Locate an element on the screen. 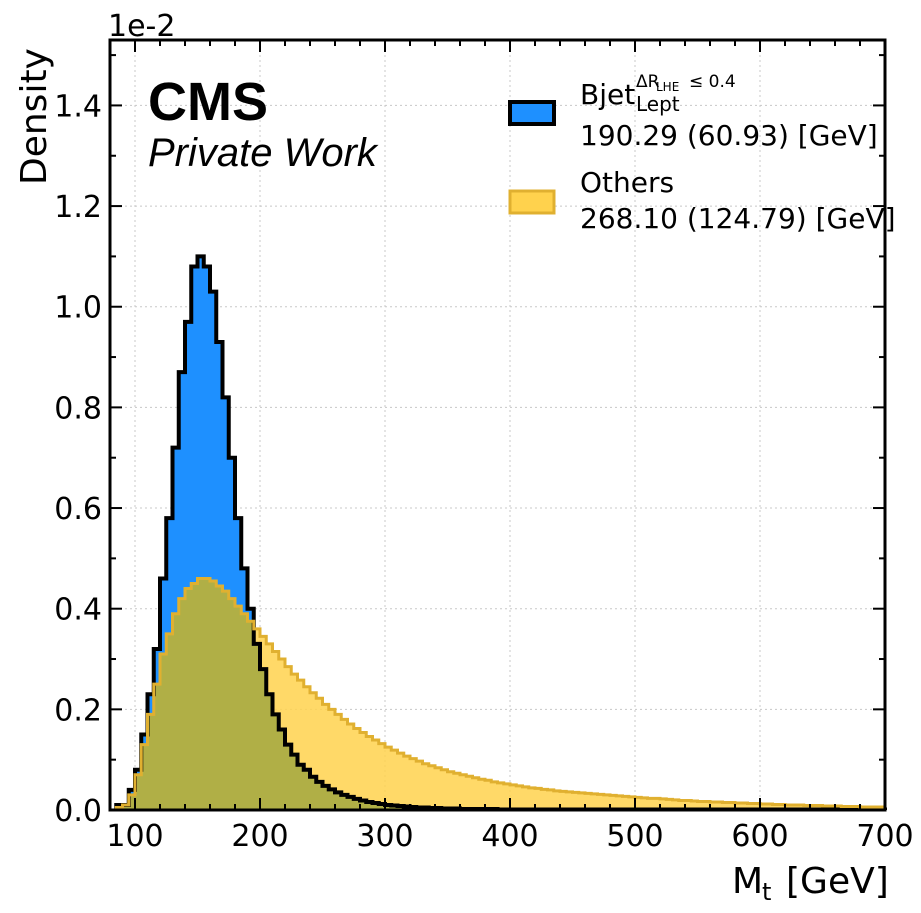 The height and width of the screenshot is (913, 921). x-tick-label: 400 is located at coordinates (509, 836).